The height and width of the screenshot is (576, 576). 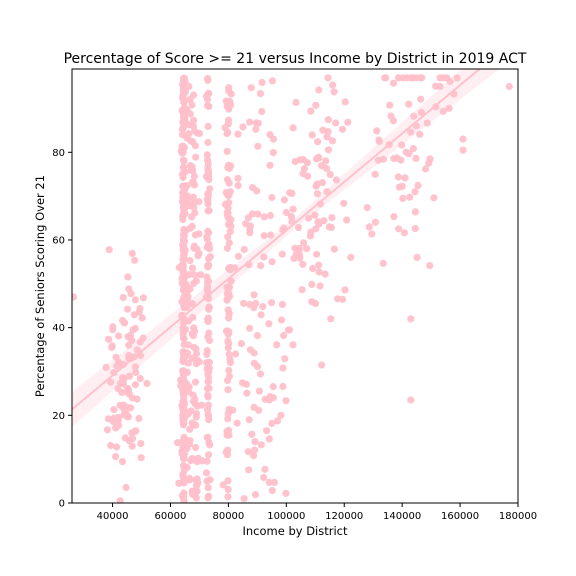 I want to click on y-tick-label: 80, so click(x=58, y=153).